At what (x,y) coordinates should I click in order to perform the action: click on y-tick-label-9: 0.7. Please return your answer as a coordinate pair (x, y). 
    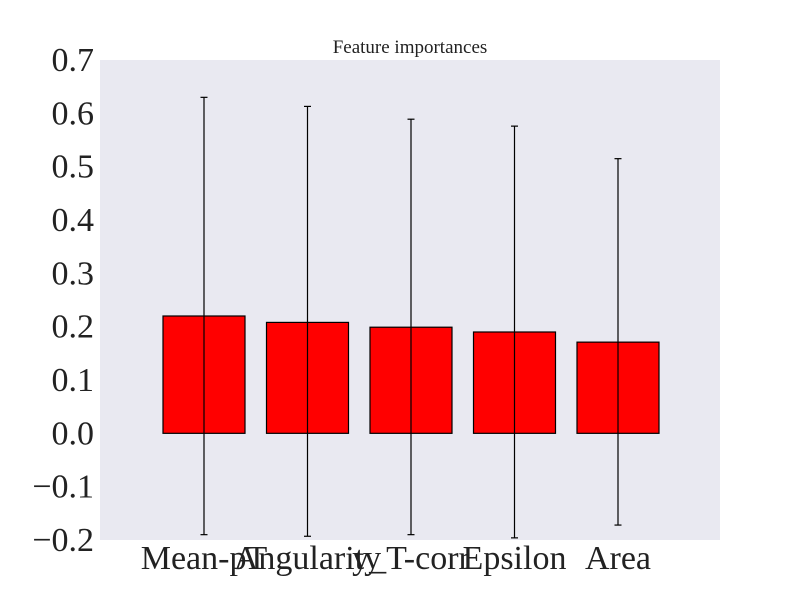
    Looking at the image, I should click on (73, 60).